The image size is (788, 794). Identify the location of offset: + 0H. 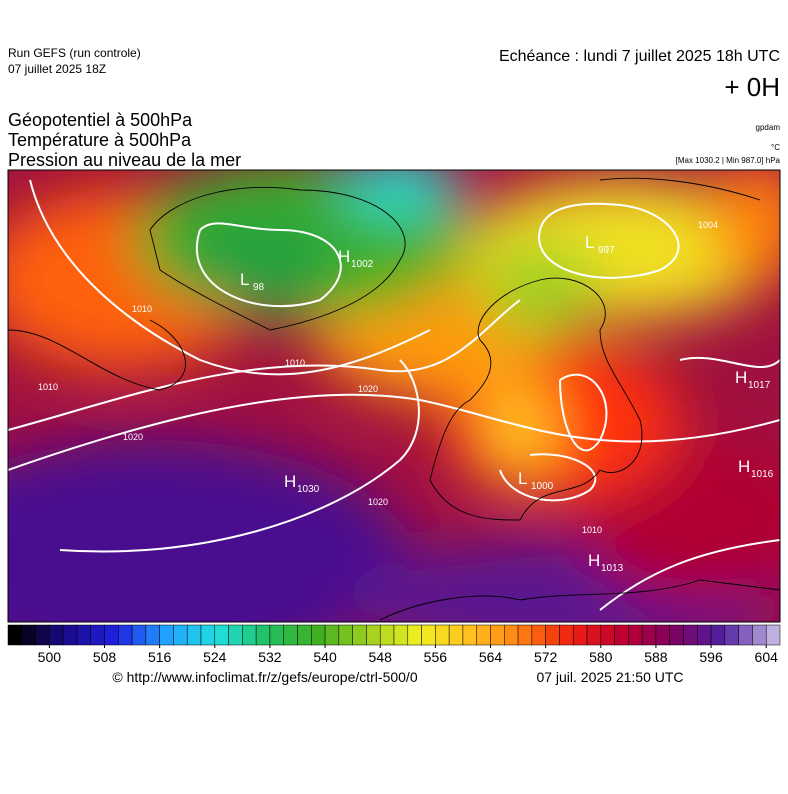
(752, 87).